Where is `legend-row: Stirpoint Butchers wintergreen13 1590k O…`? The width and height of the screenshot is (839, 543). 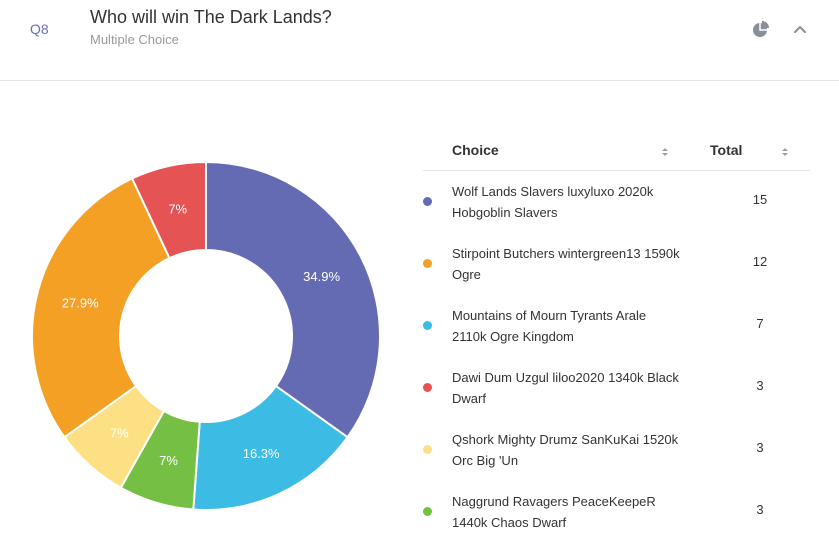 legend-row: Stirpoint Butchers wintergreen13 1590k O… is located at coordinates (616, 264).